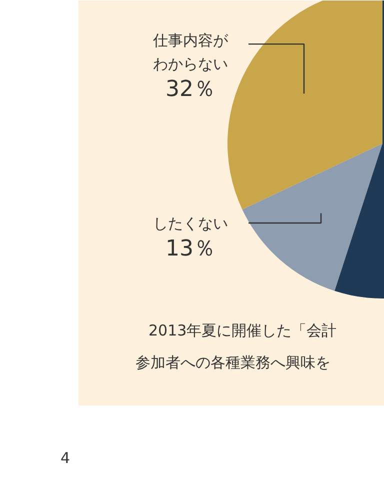  I want to click on text: 4, so click(65, 458).